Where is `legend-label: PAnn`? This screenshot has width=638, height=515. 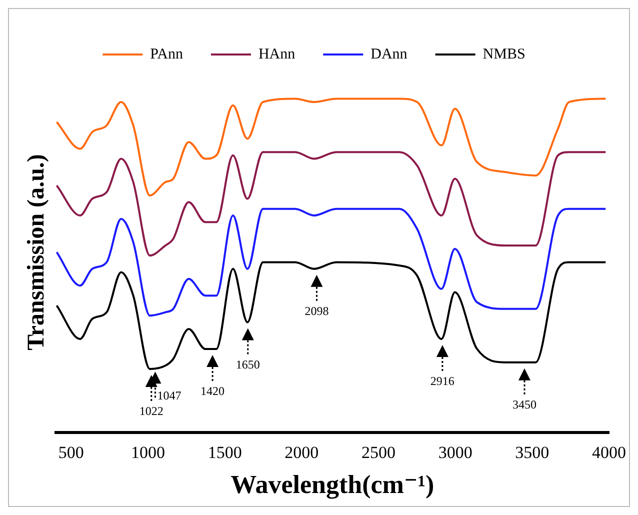
legend-label: PAnn is located at coordinates (167, 54).